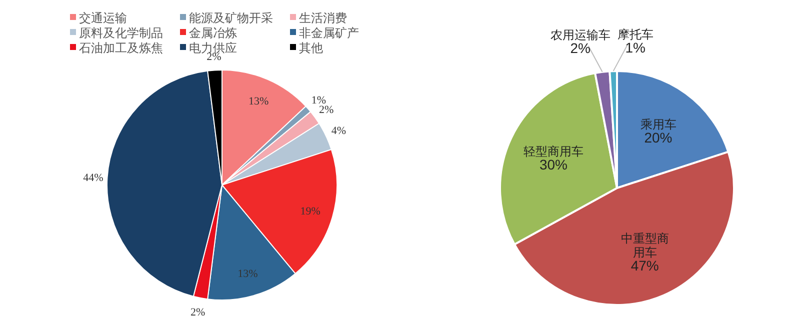  Describe the element at coordinates (553, 164) in the screenshot. I see `data-label: 30%` at that location.